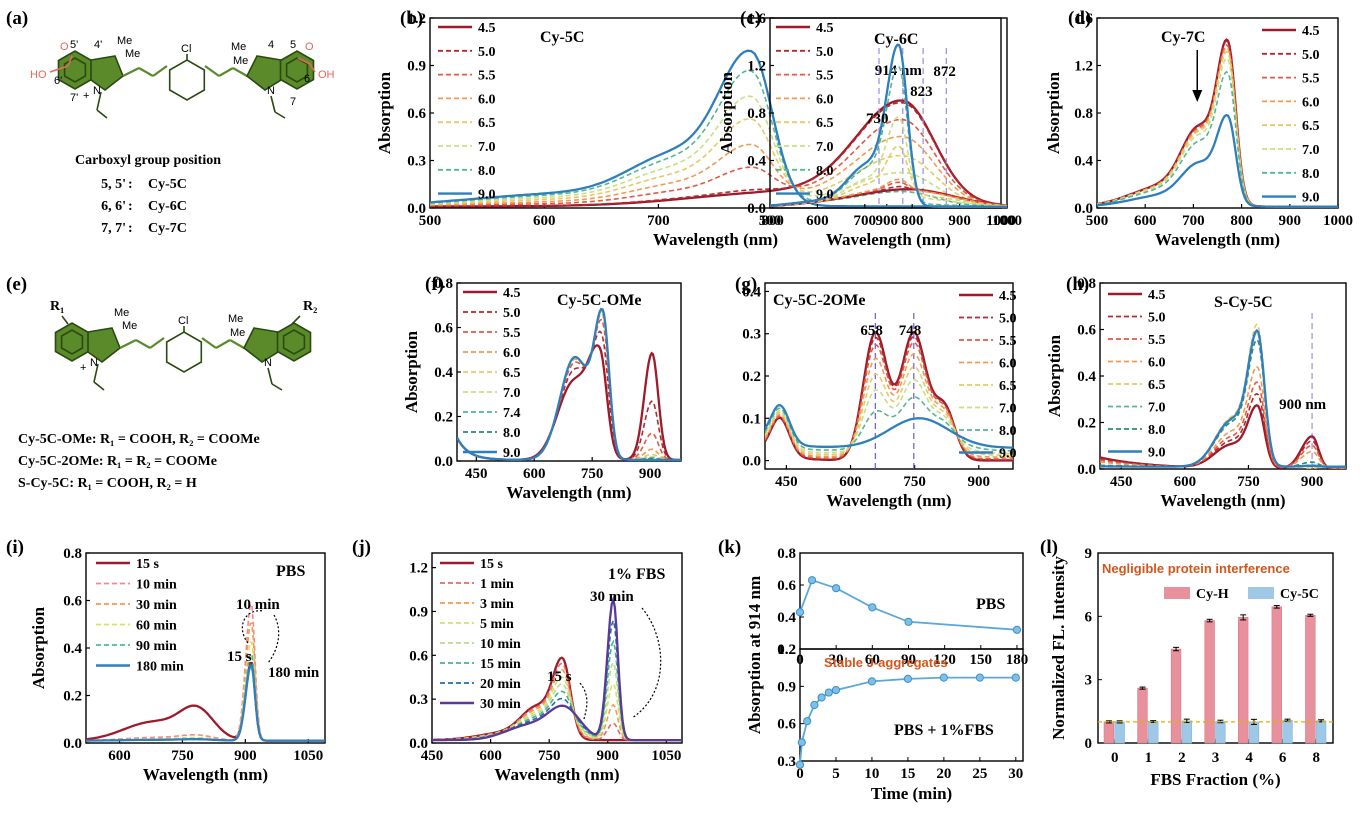 This screenshot has height=813, width=1367. What do you see at coordinates (297, 70) in the screenshot?
I see `aromatic-inner-right` at bounding box center [297, 70].